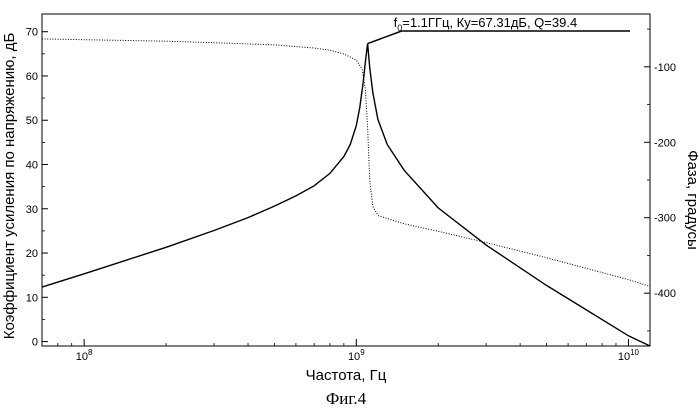  I want to click on x-tick-label: 10¹⁰, so click(629, 355).